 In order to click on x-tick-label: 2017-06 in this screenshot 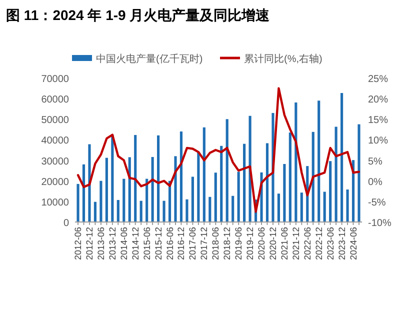, I will do `click(193, 243)`.